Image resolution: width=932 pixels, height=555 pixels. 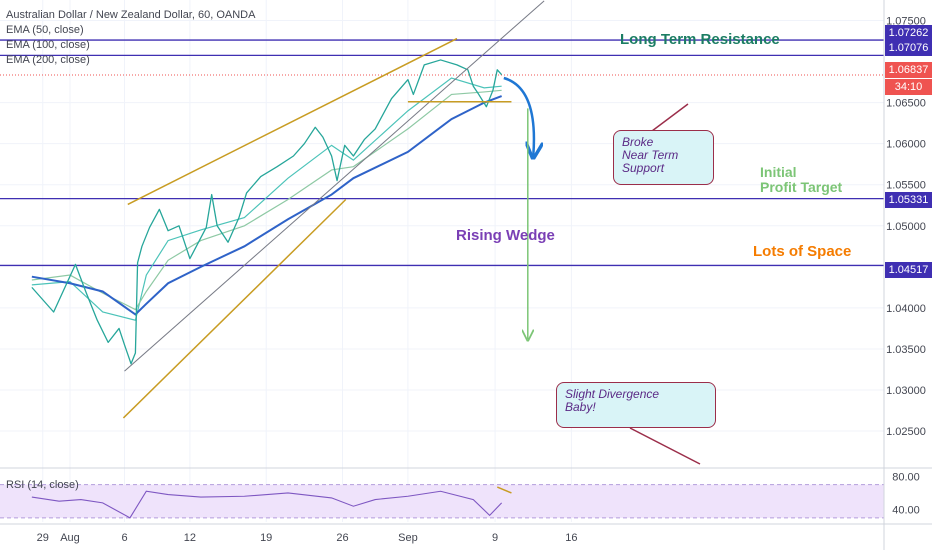 I want to click on annotation-lots-of-space: Lots of Space, so click(x=802, y=251).